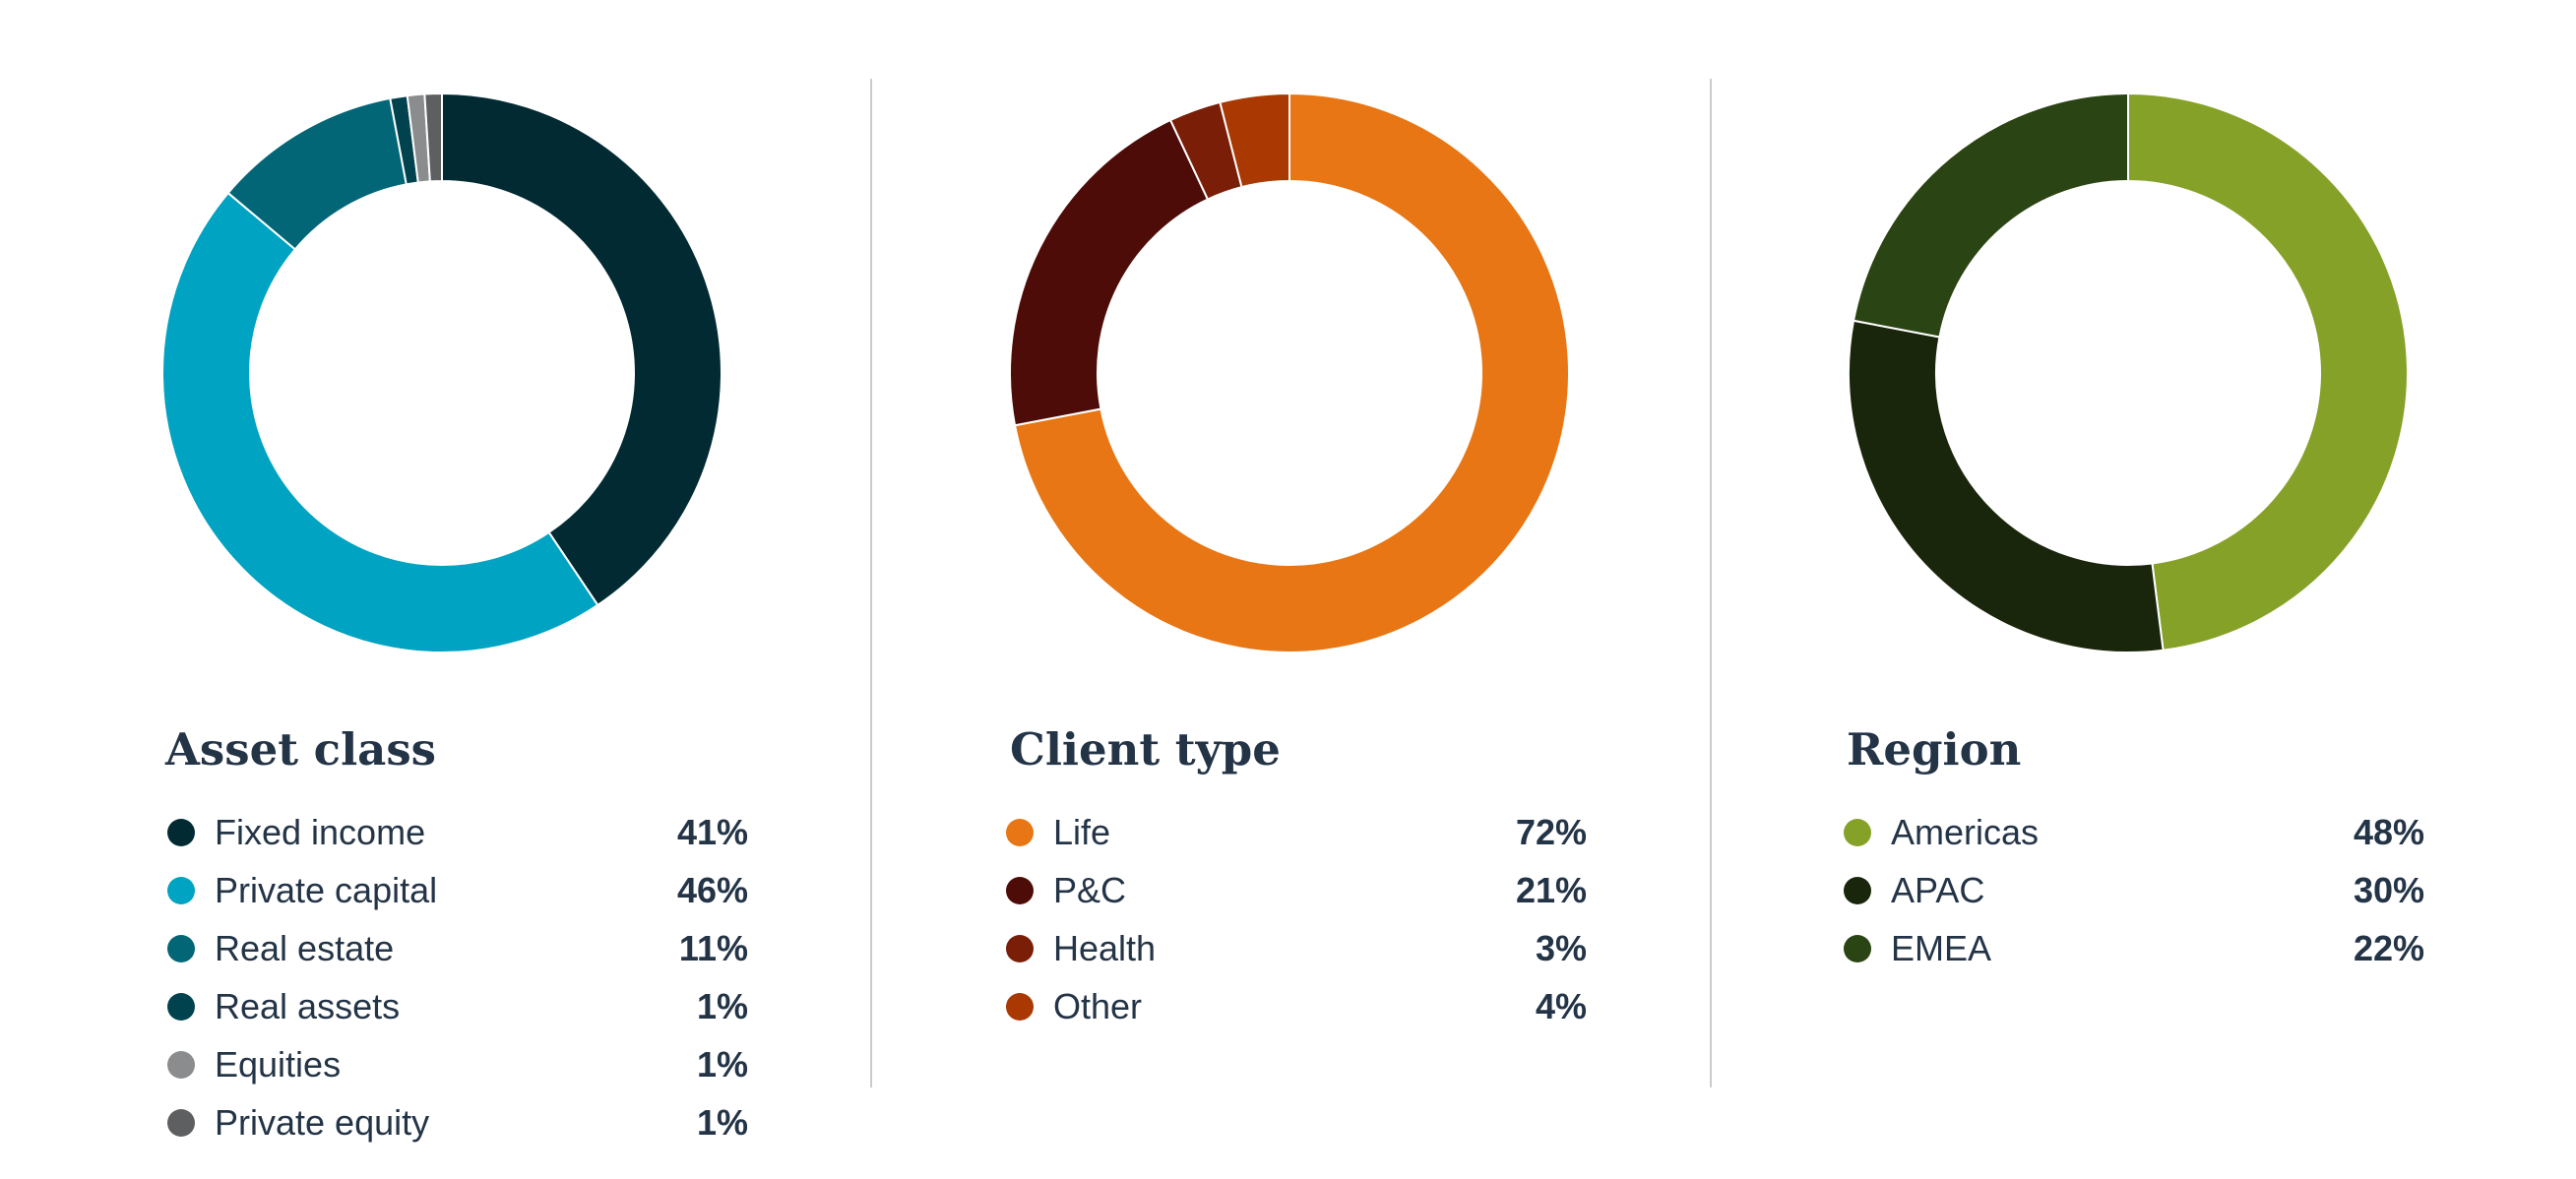  What do you see at coordinates (712, 890) in the screenshot?
I see `legend-value: 46%` at bounding box center [712, 890].